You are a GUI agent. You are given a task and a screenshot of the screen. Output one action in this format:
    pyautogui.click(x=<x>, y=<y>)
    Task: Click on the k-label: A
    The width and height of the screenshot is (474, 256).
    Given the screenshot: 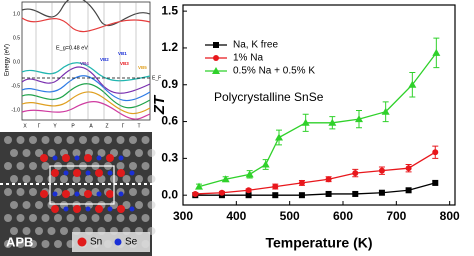 What is the action you would take?
    pyautogui.click(x=91, y=126)
    